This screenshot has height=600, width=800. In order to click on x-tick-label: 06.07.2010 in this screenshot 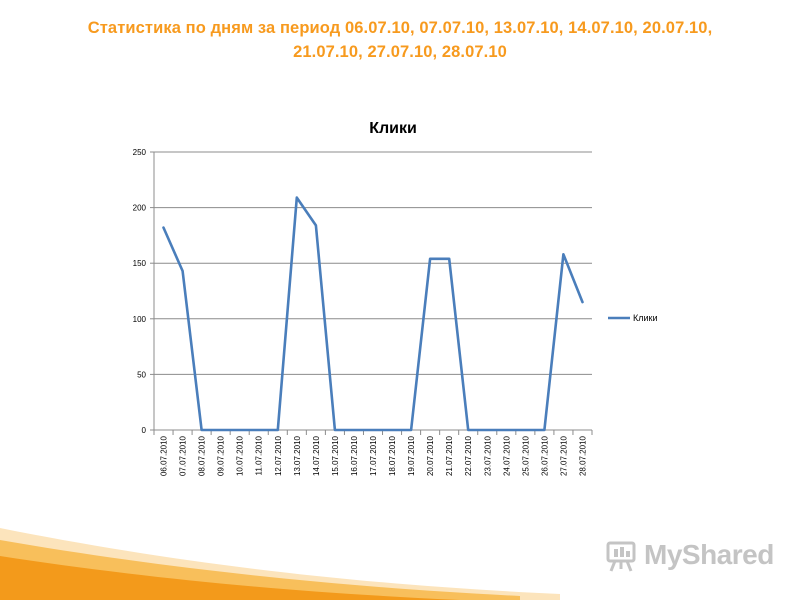, I will do `click(164, 455)`.